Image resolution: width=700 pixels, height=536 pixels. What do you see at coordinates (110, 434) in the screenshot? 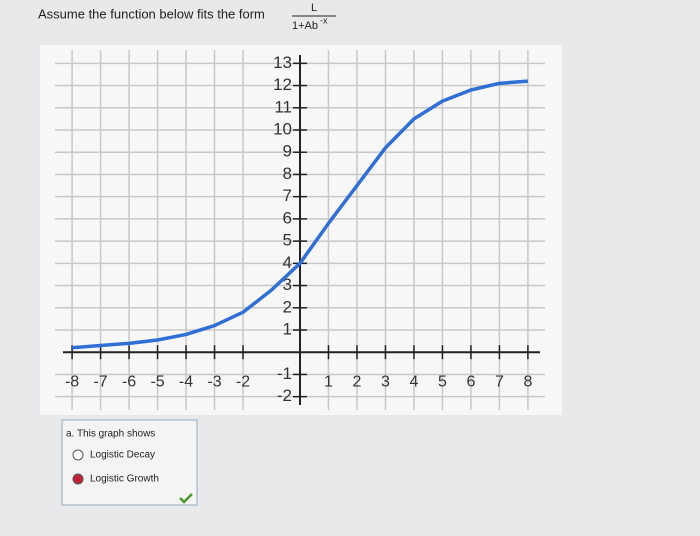
I see `question-prompt: a. This graph shows` at bounding box center [110, 434].